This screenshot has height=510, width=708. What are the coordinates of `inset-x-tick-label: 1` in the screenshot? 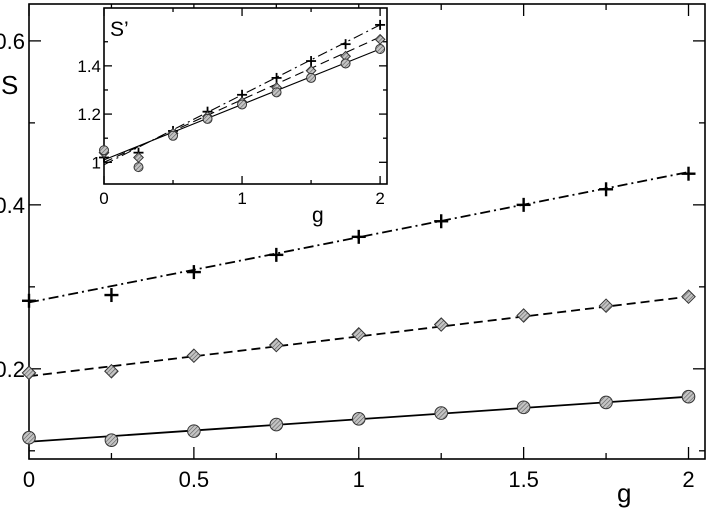 It's located at (241, 198).